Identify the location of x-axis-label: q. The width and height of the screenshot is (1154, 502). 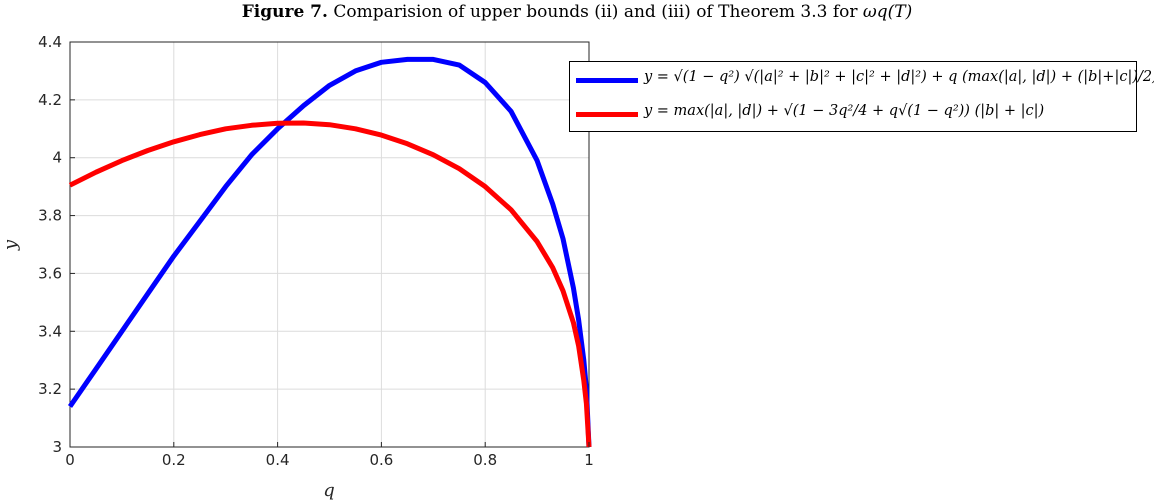
(329, 490).